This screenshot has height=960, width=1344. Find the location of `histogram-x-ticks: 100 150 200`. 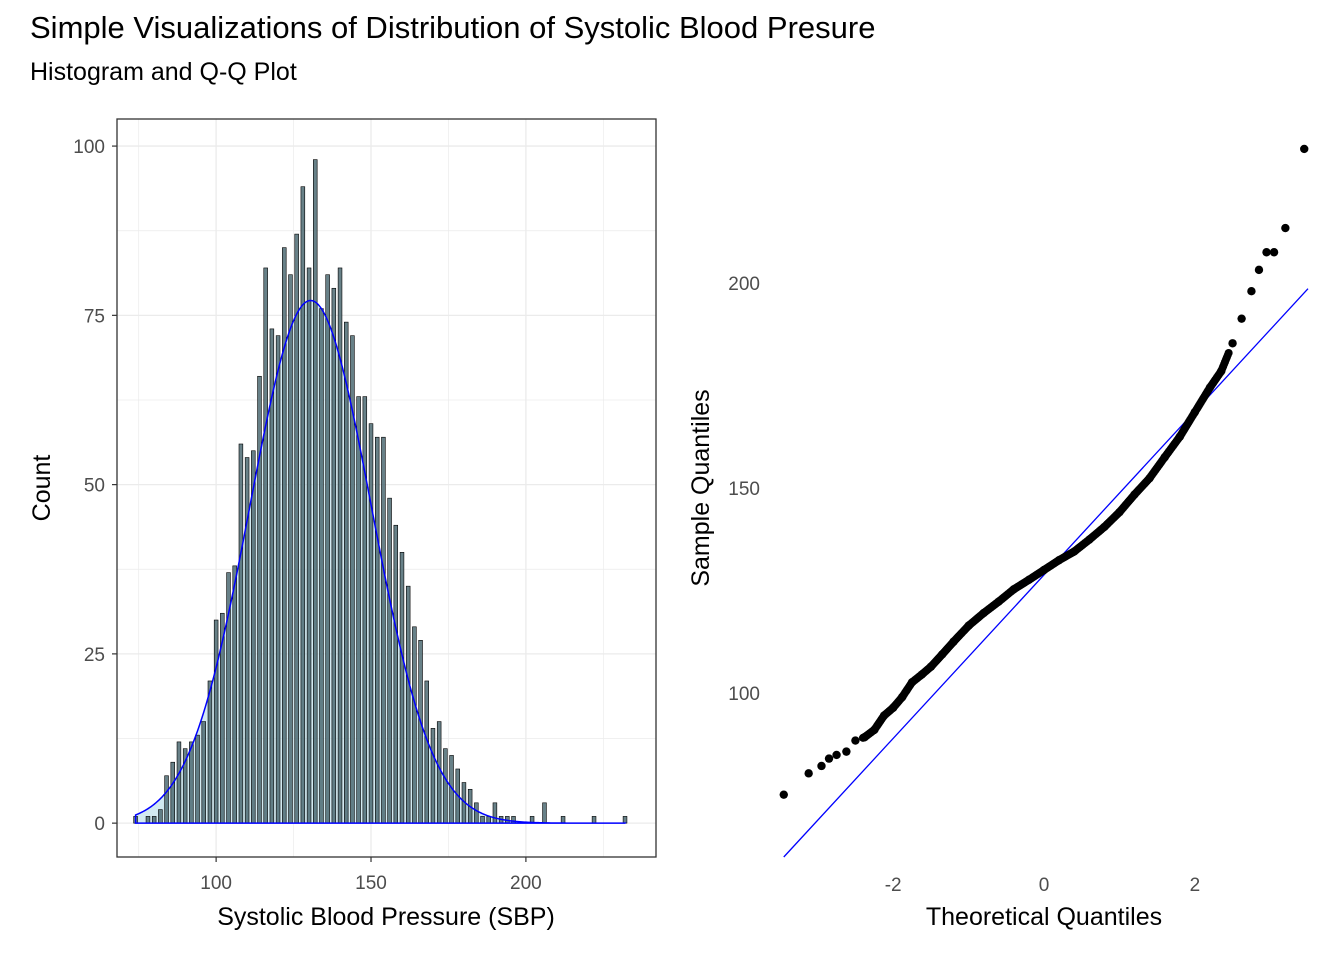

histogram-x-ticks: 100 150 200 is located at coordinates (371, 875).